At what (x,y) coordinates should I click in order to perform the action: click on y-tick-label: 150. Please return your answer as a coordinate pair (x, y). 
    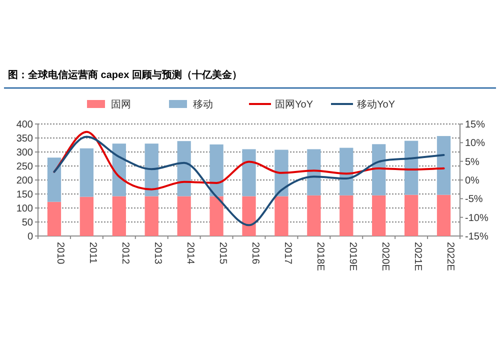
    Looking at the image, I should click on (25, 195).